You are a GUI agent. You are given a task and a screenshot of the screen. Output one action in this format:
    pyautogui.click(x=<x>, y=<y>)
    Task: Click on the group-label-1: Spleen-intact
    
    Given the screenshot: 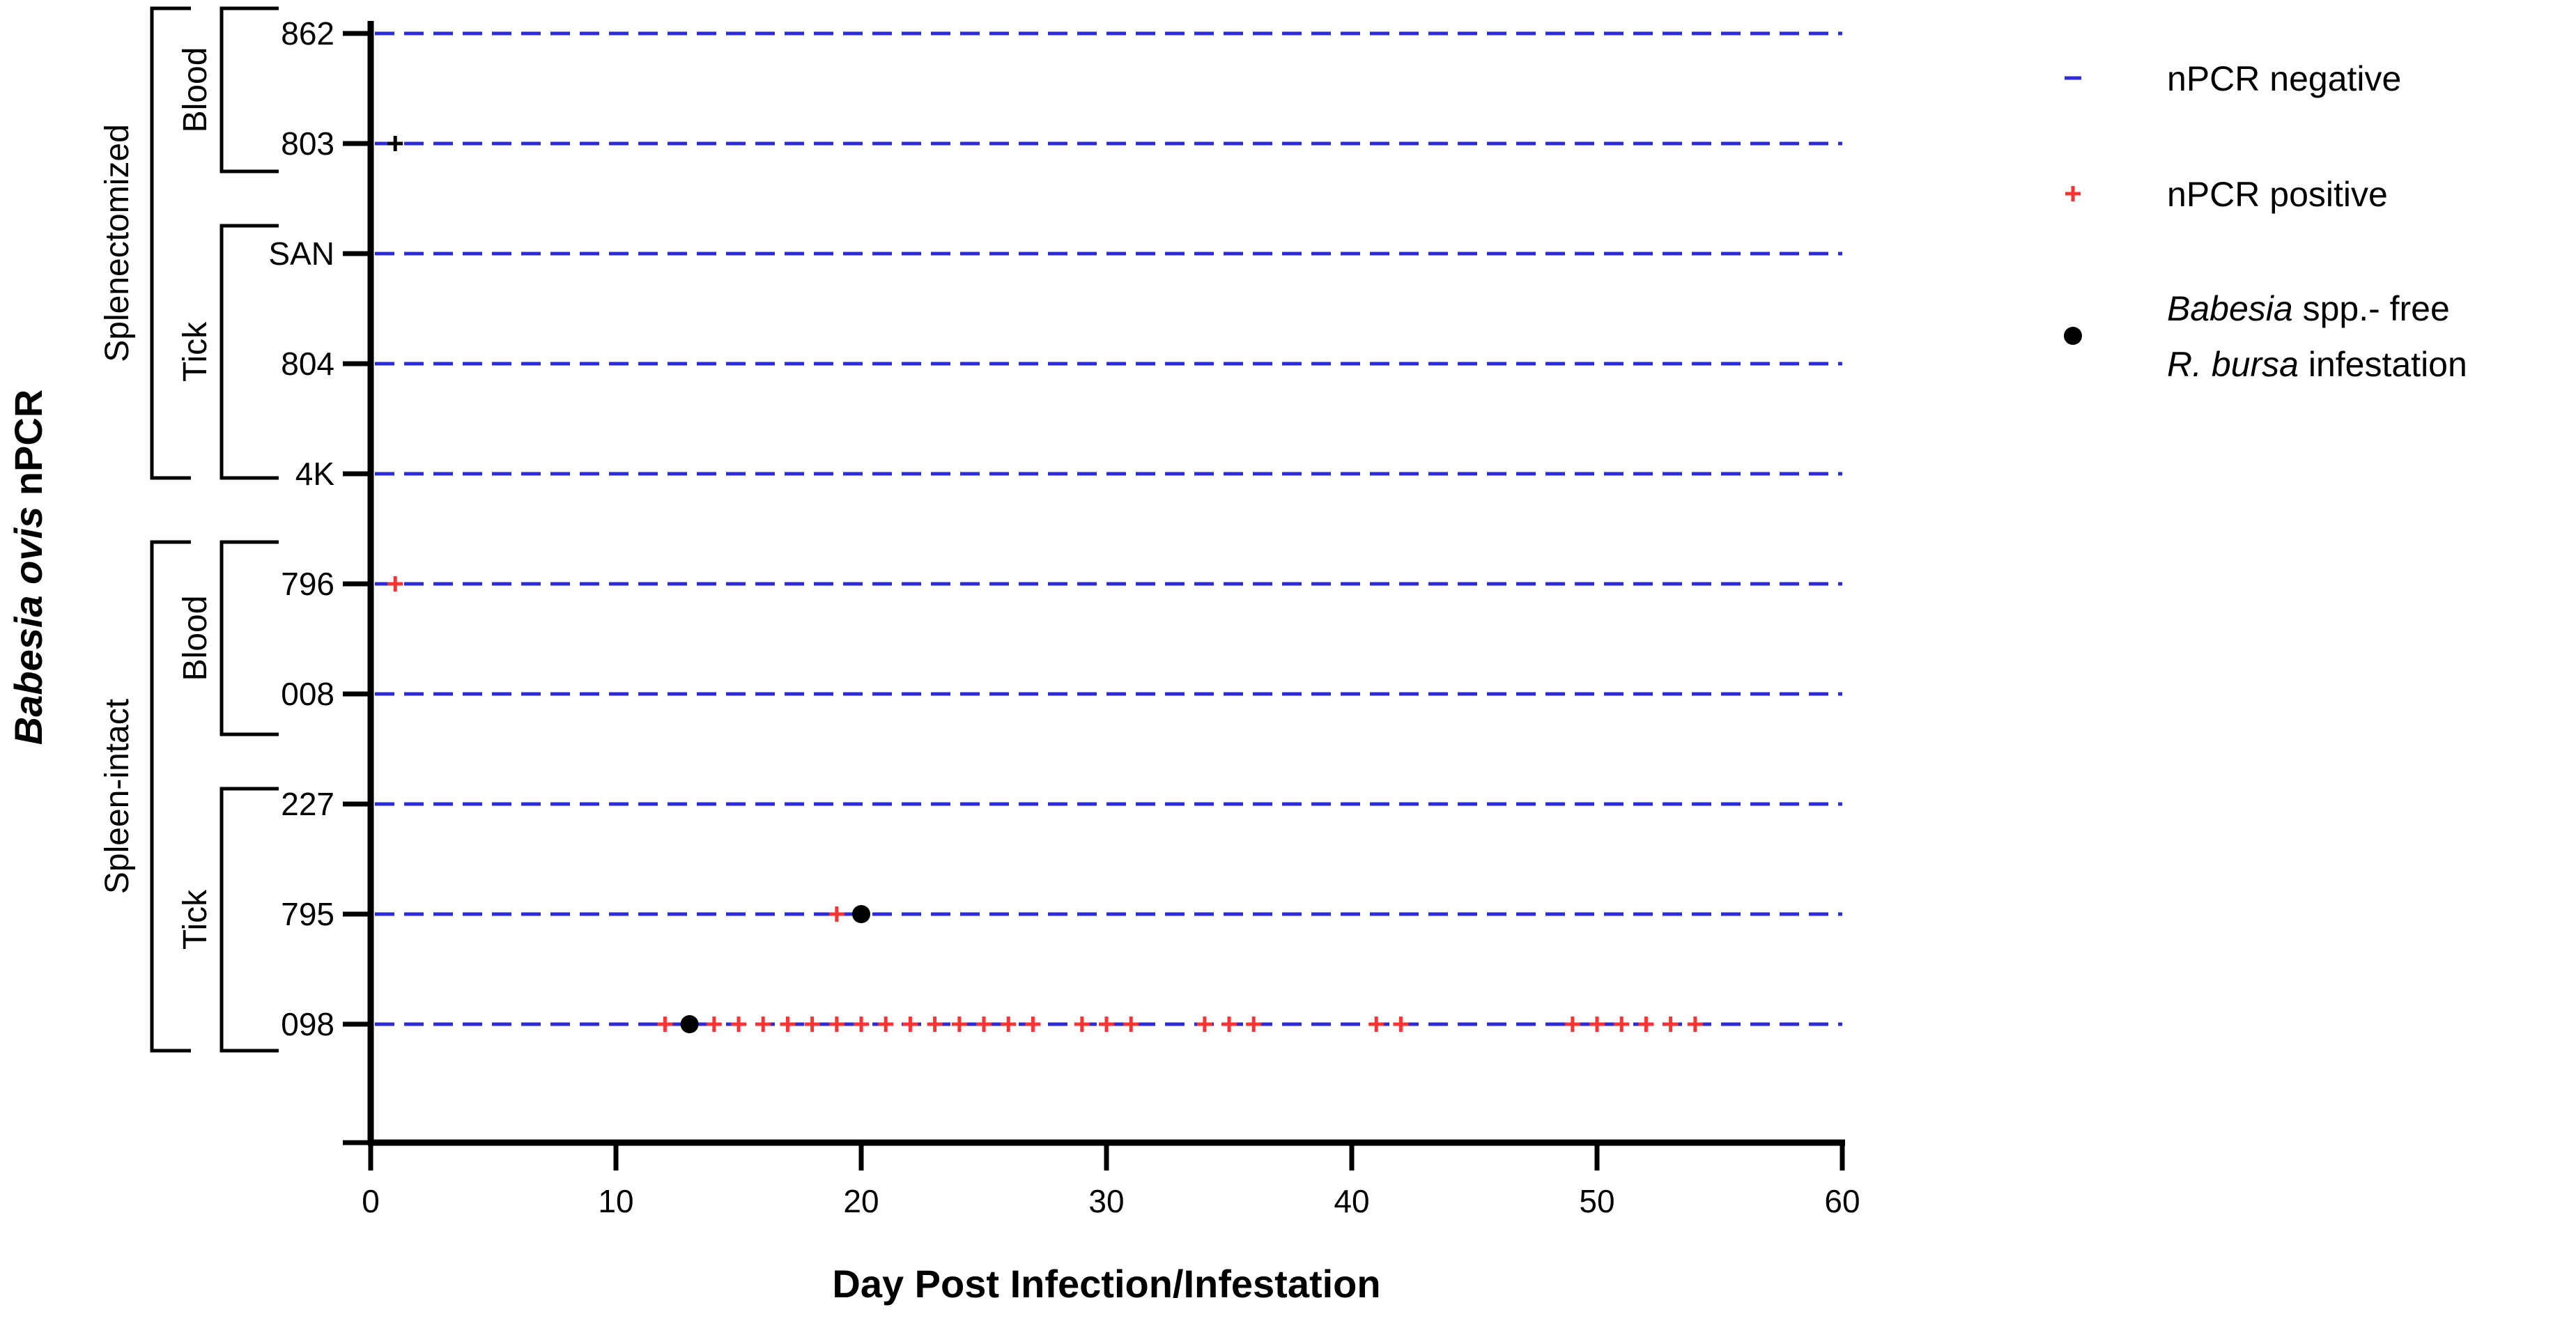 What is the action you would take?
    pyautogui.click(x=117, y=797)
    